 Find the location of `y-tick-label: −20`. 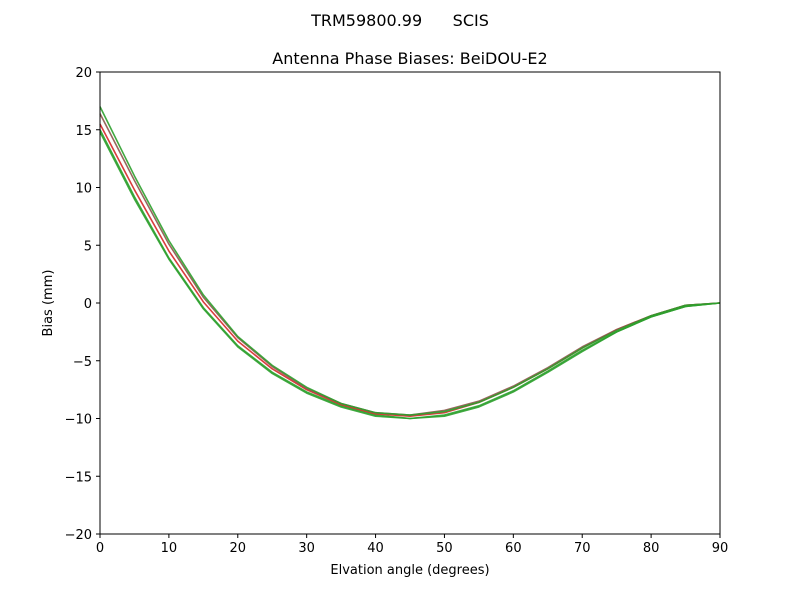

y-tick-label: −20 is located at coordinates (78, 535).